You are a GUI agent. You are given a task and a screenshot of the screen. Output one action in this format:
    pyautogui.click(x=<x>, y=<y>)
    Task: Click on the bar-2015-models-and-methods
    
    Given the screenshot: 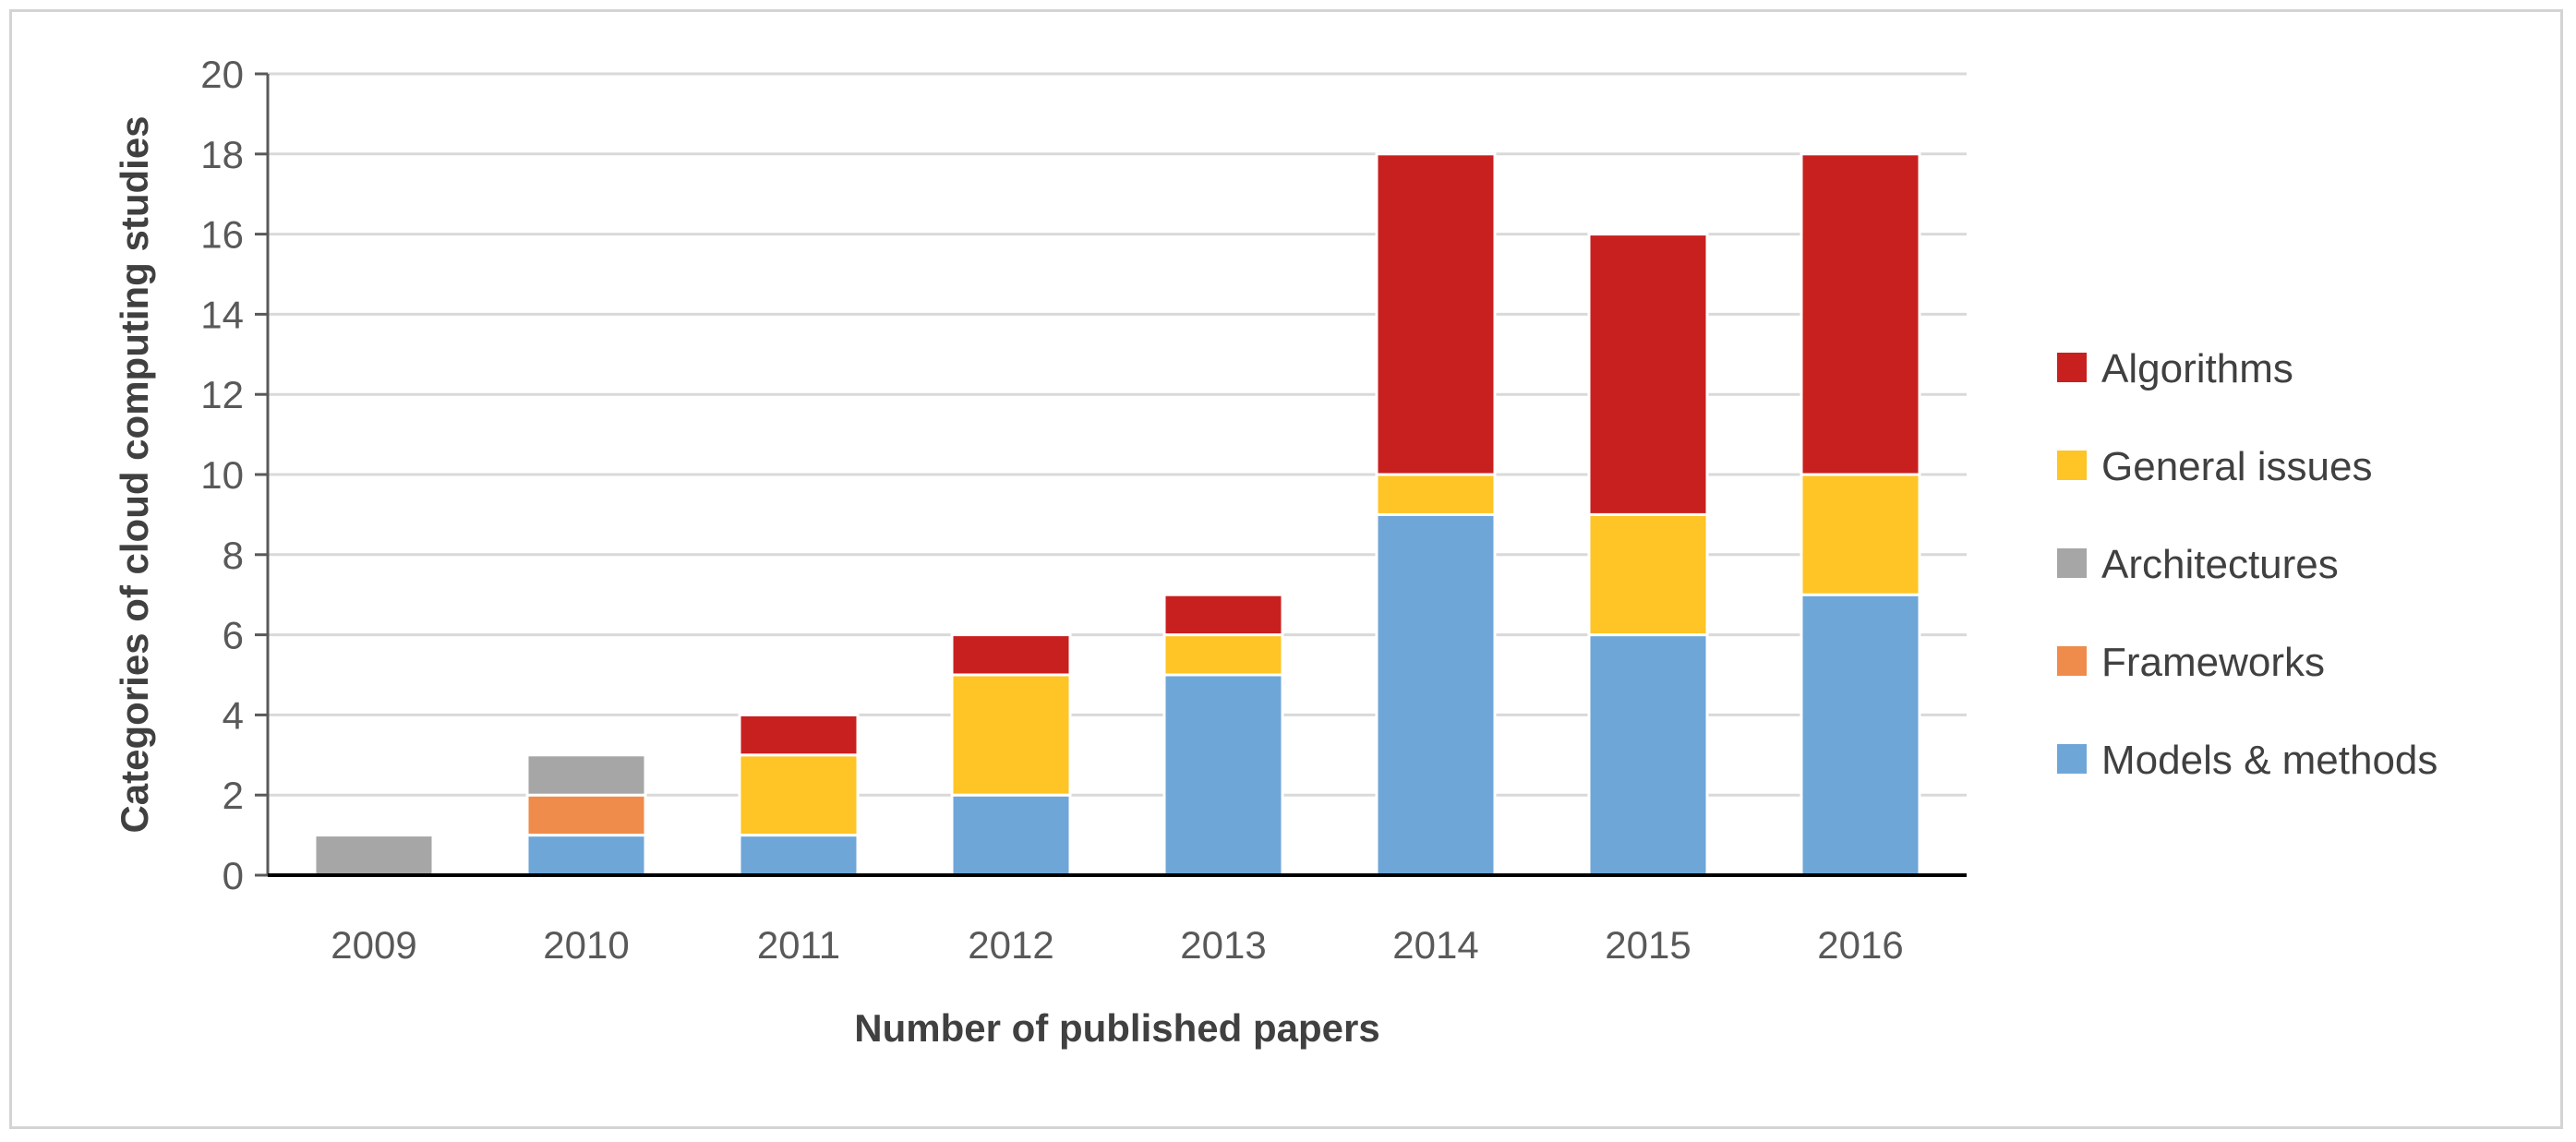 What is the action you would take?
    pyautogui.click(x=1648, y=755)
    